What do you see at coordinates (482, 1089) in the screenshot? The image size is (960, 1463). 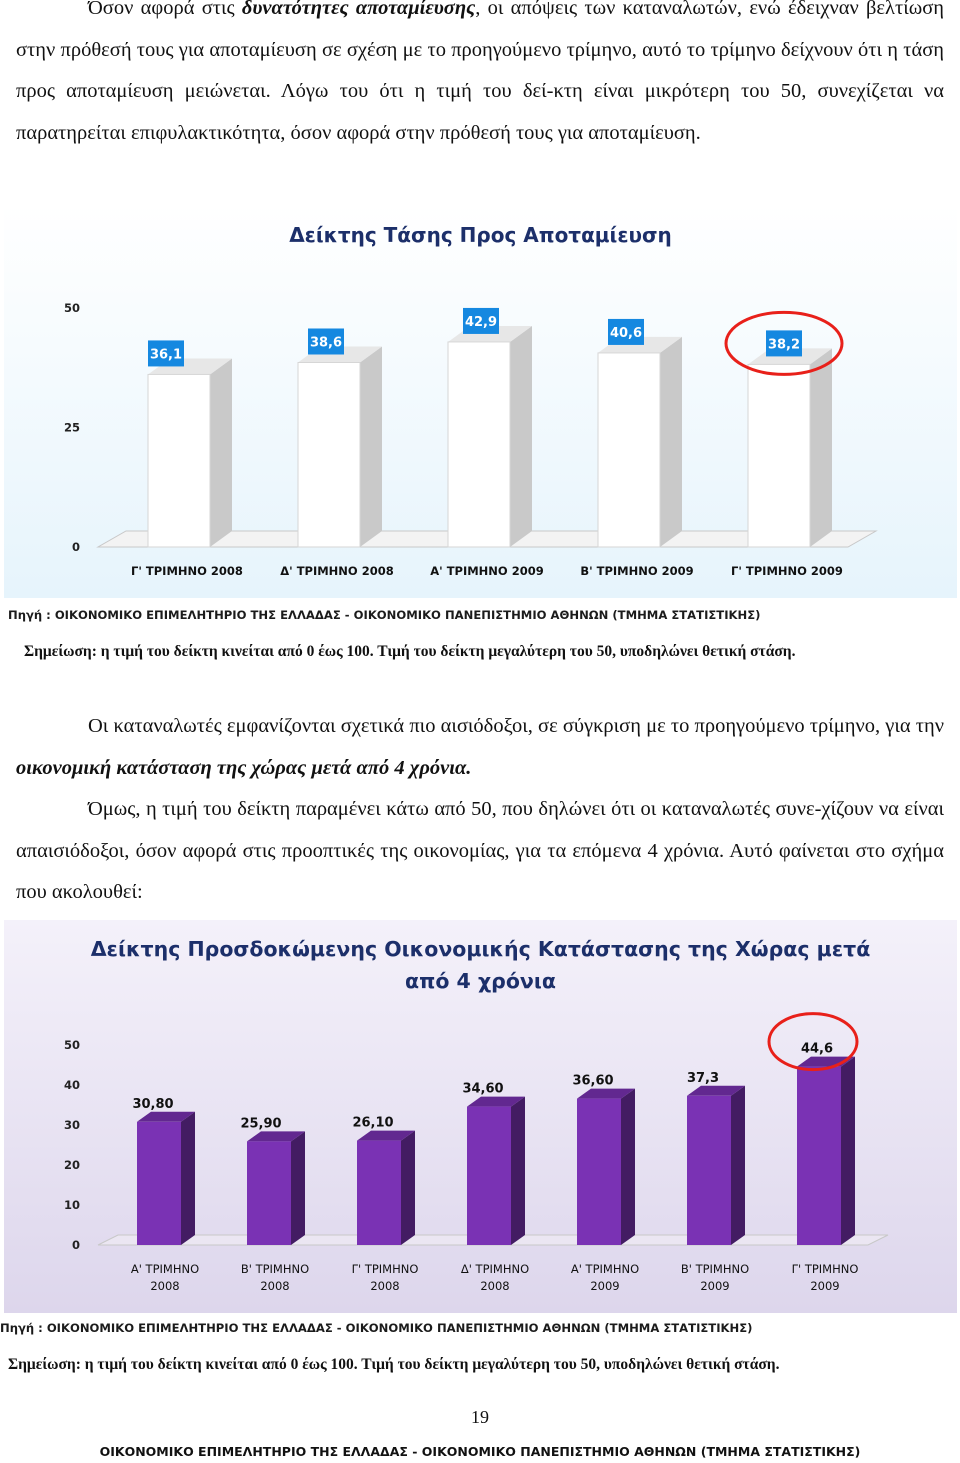 I see `data-label: 34,60` at bounding box center [482, 1089].